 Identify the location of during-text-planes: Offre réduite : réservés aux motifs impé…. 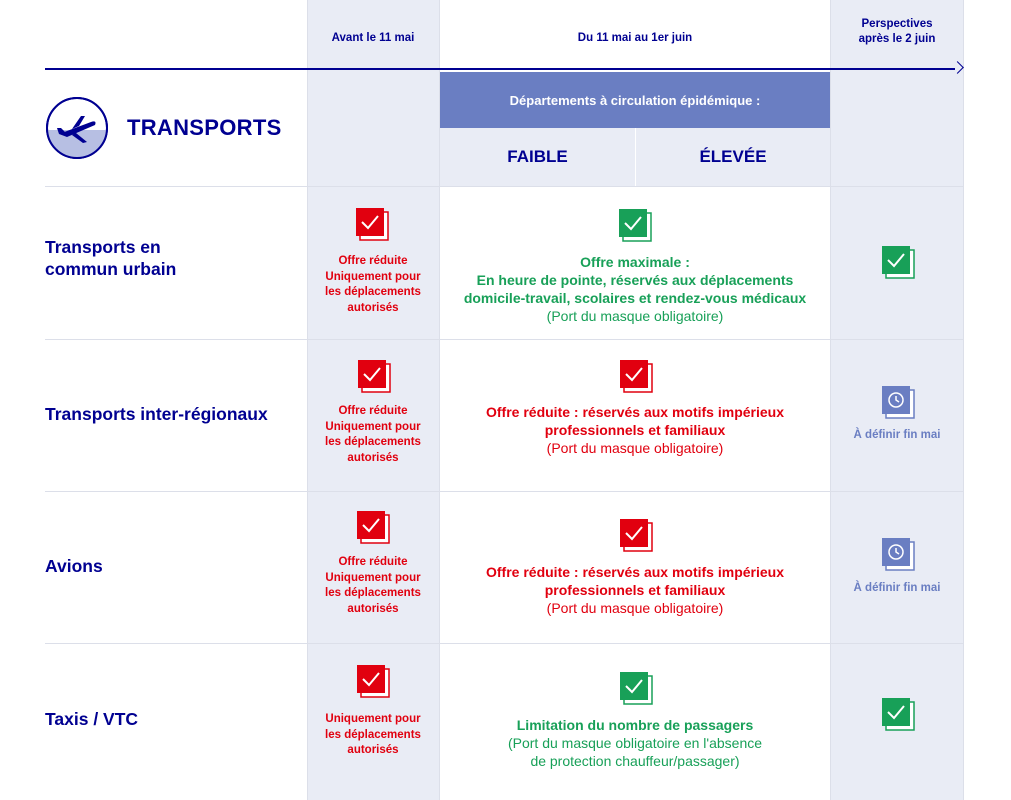
(635, 590).